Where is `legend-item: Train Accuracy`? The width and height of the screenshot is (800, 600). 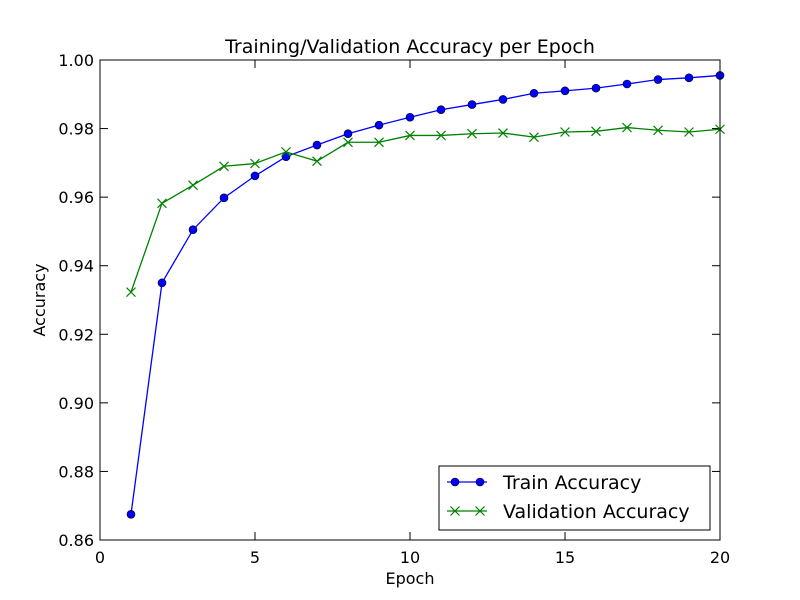 legend-item: Train Accuracy is located at coordinates (544, 483).